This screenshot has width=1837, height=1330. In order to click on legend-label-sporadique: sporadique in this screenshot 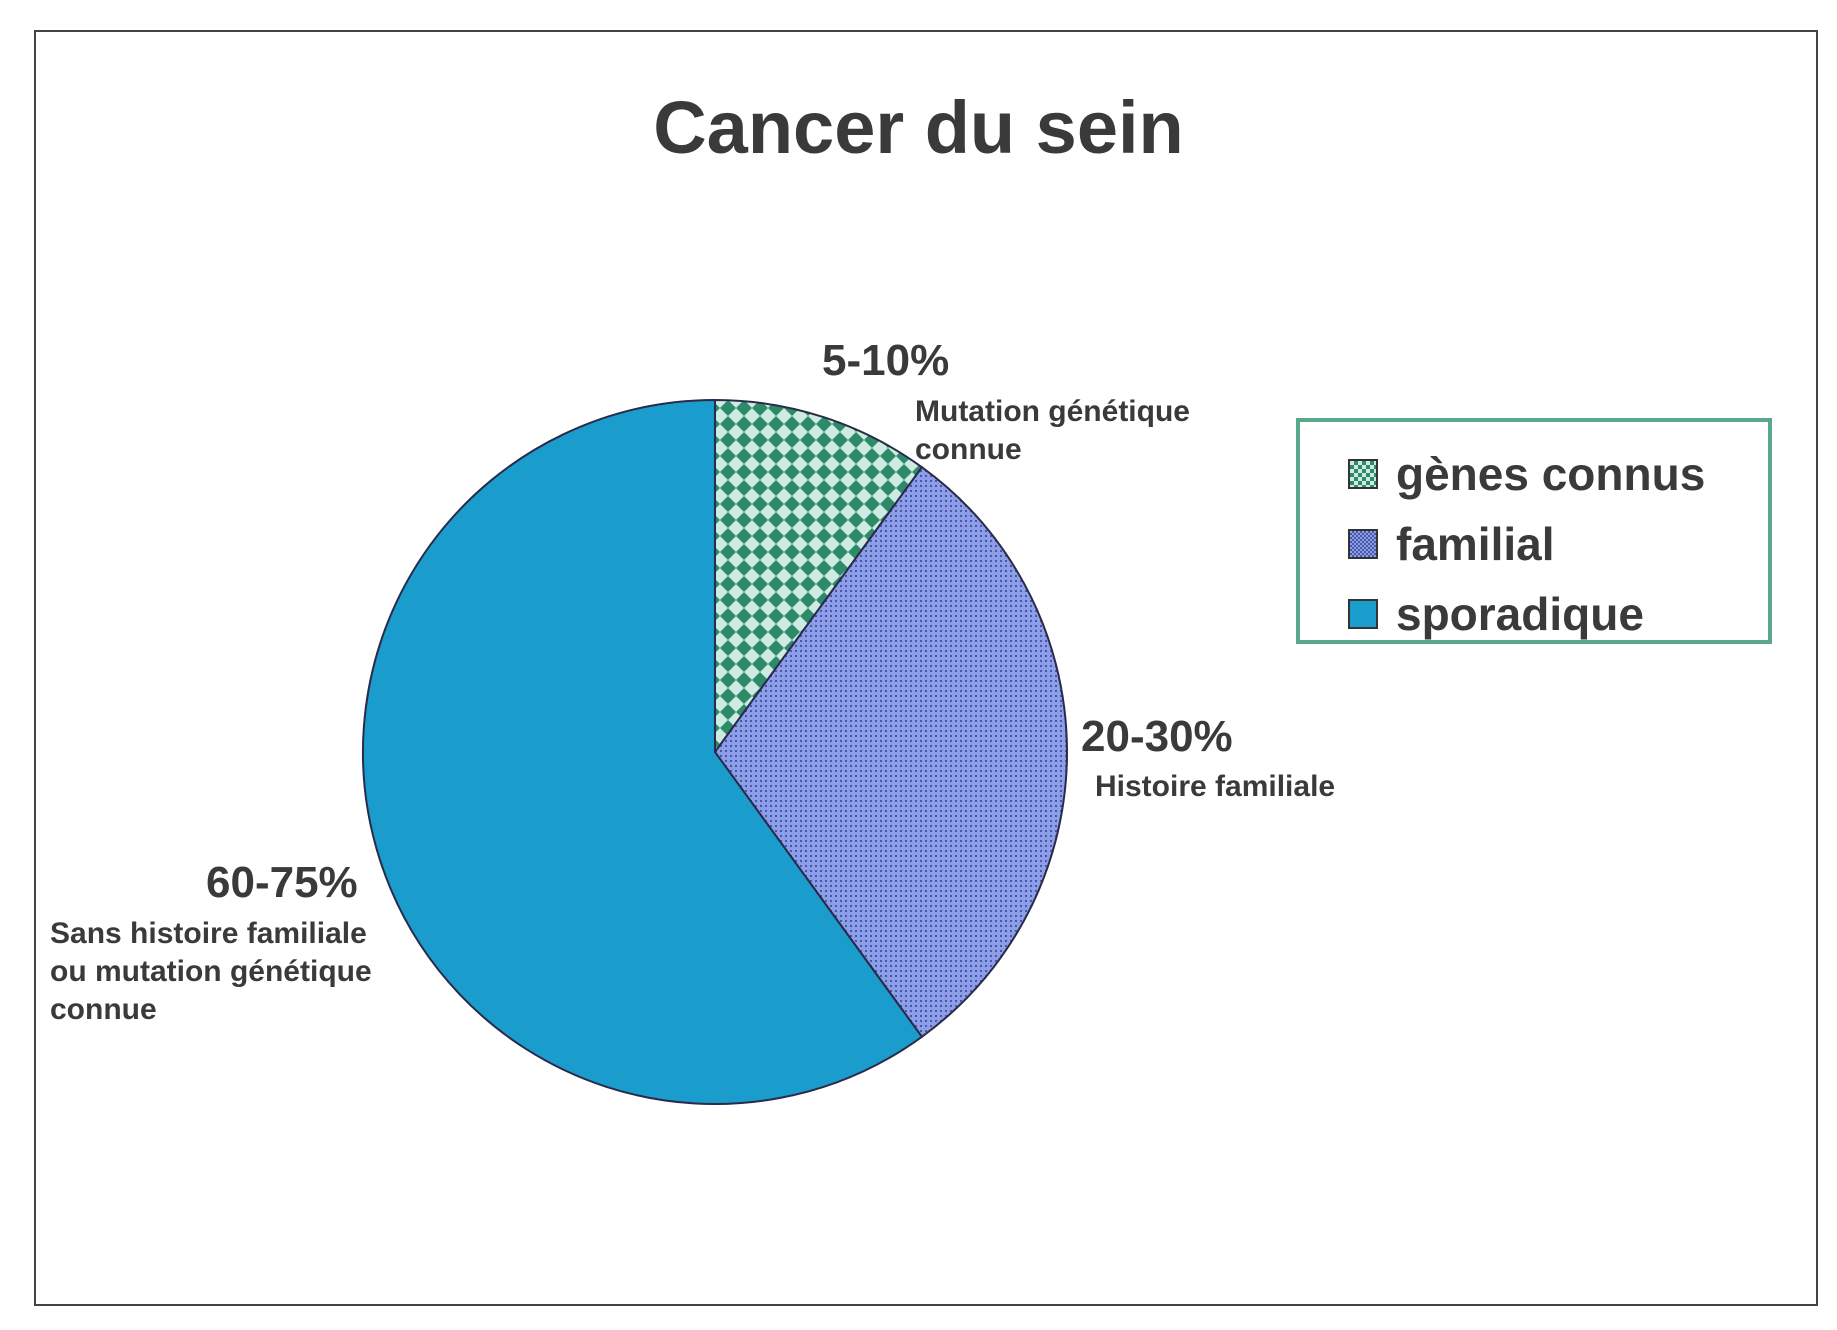, I will do `click(1520, 614)`.